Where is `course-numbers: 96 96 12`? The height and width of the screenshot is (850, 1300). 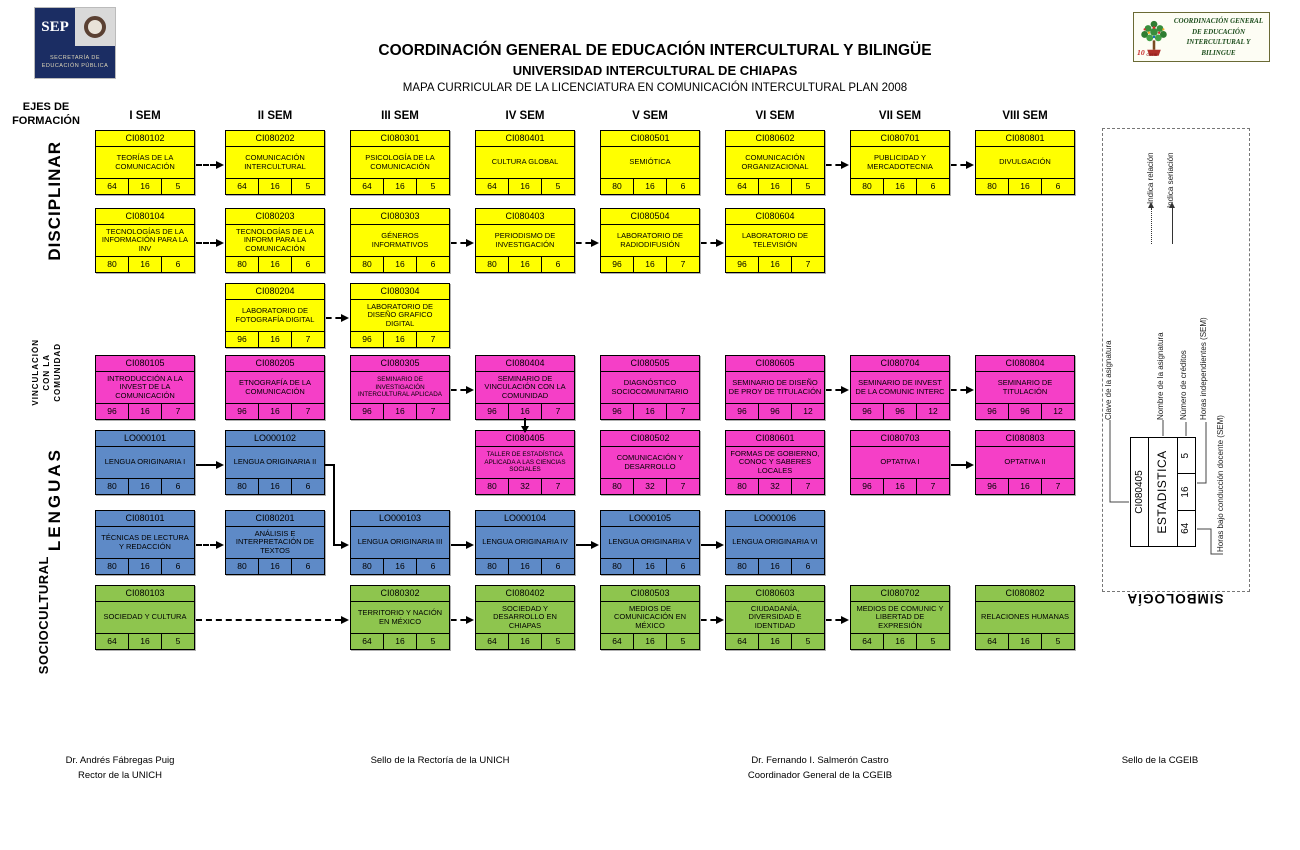
course-numbers: 96 96 12 is located at coordinates (775, 411).